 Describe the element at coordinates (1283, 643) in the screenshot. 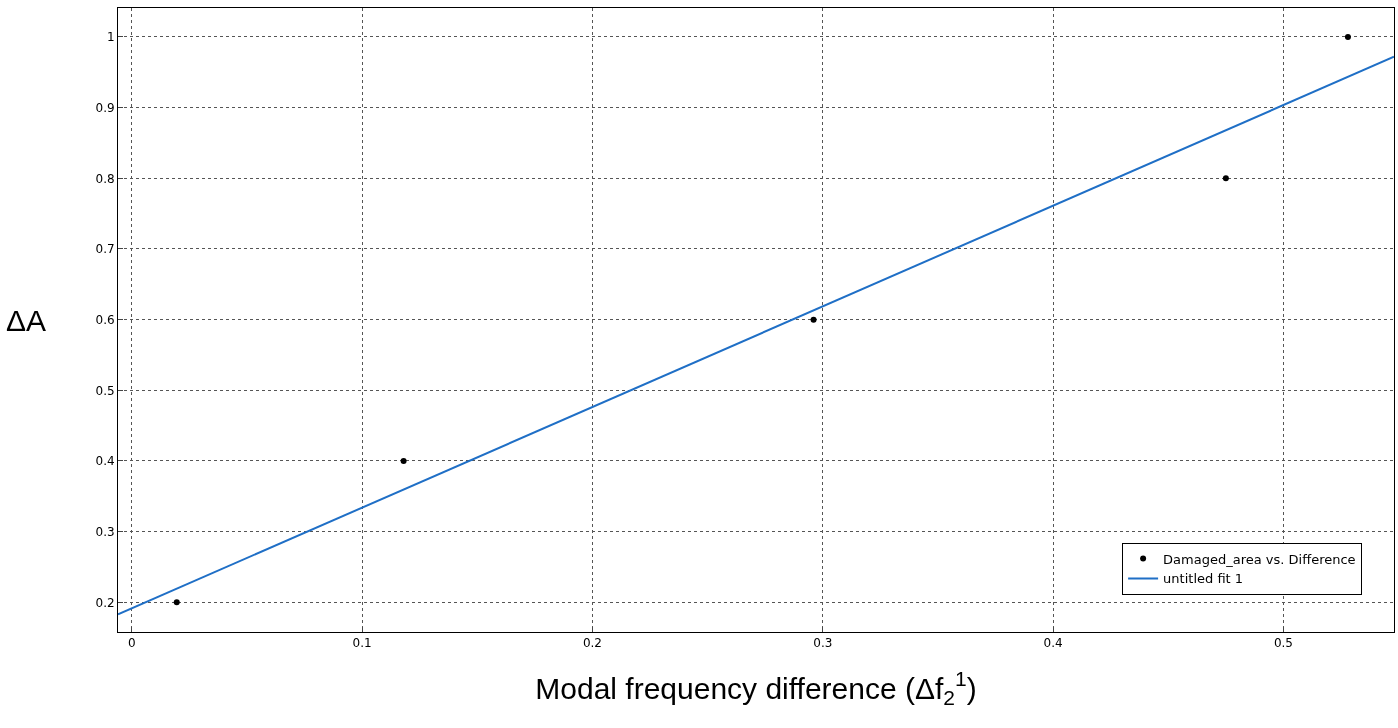

I see `x-tick-label: 0.5` at that location.